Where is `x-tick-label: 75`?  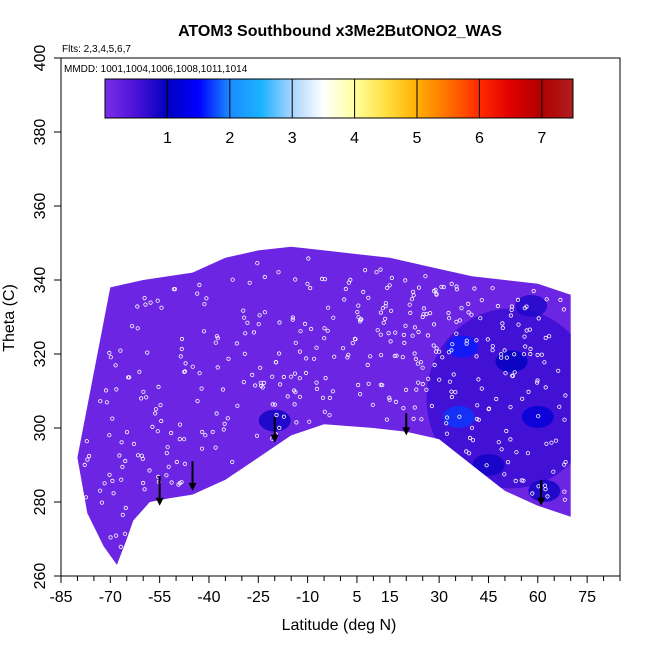 x-tick-label: 75 is located at coordinates (587, 597).